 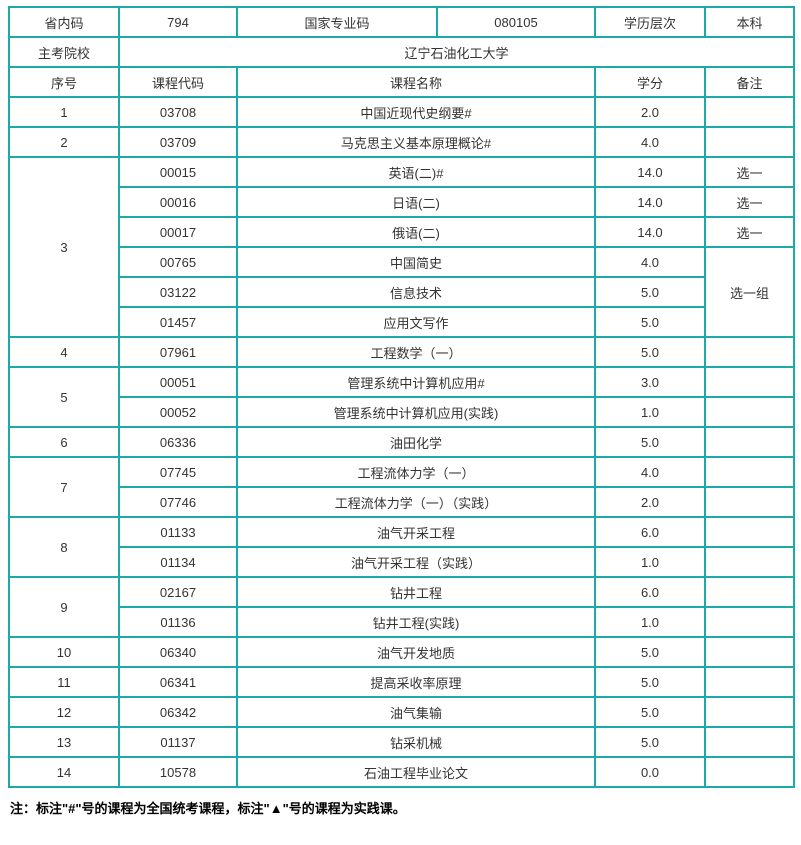 What do you see at coordinates (178, 712) in the screenshot?
I see `cell: 06342` at bounding box center [178, 712].